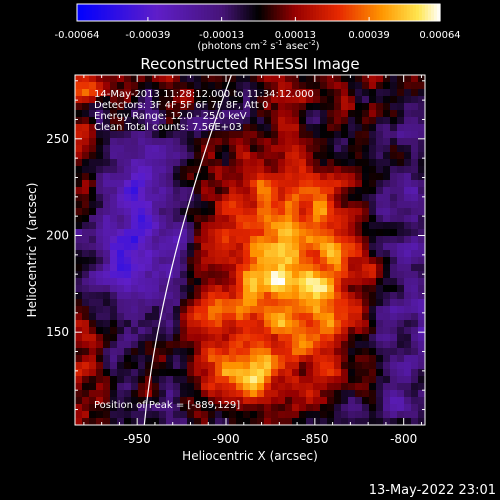 The width and height of the screenshot is (500, 500). I want to click on y-tick-label: 250, so click(57, 139).